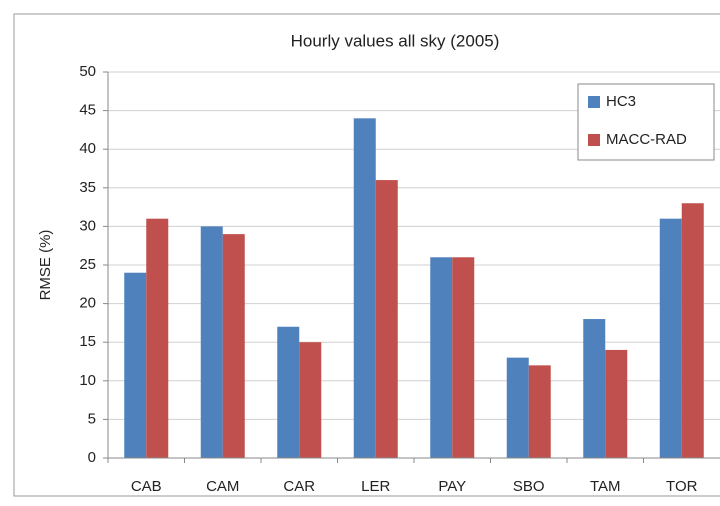 This screenshot has width=720, height=506. What do you see at coordinates (87, 341) in the screenshot?
I see `y-tick-label: 15` at bounding box center [87, 341].